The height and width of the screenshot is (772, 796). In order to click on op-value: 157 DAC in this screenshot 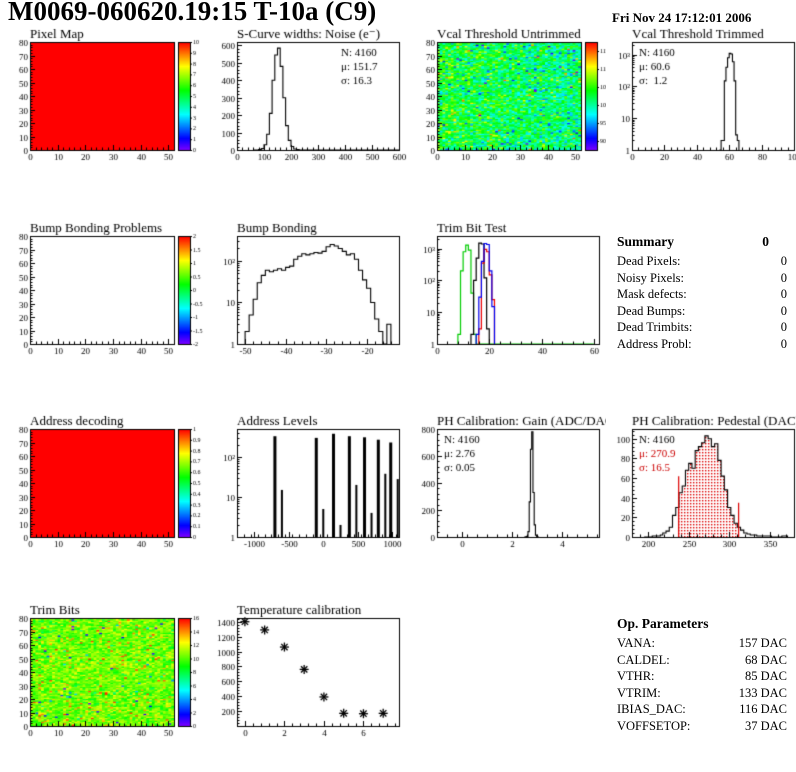, I will do `click(762, 643)`.